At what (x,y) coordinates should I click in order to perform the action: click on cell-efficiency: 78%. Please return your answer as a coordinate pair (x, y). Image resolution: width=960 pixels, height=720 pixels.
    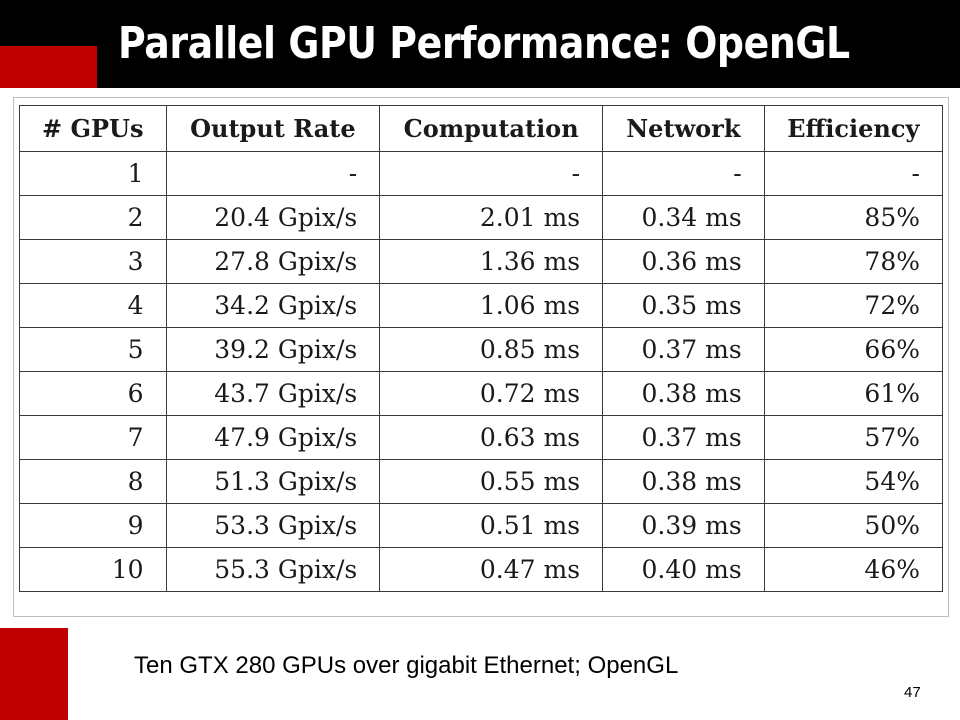
    Looking at the image, I should click on (853, 261).